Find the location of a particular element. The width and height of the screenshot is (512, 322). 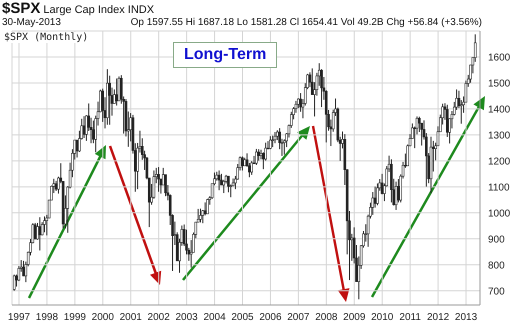

x-tick-label: 2001 is located at coordinates (131, 317).